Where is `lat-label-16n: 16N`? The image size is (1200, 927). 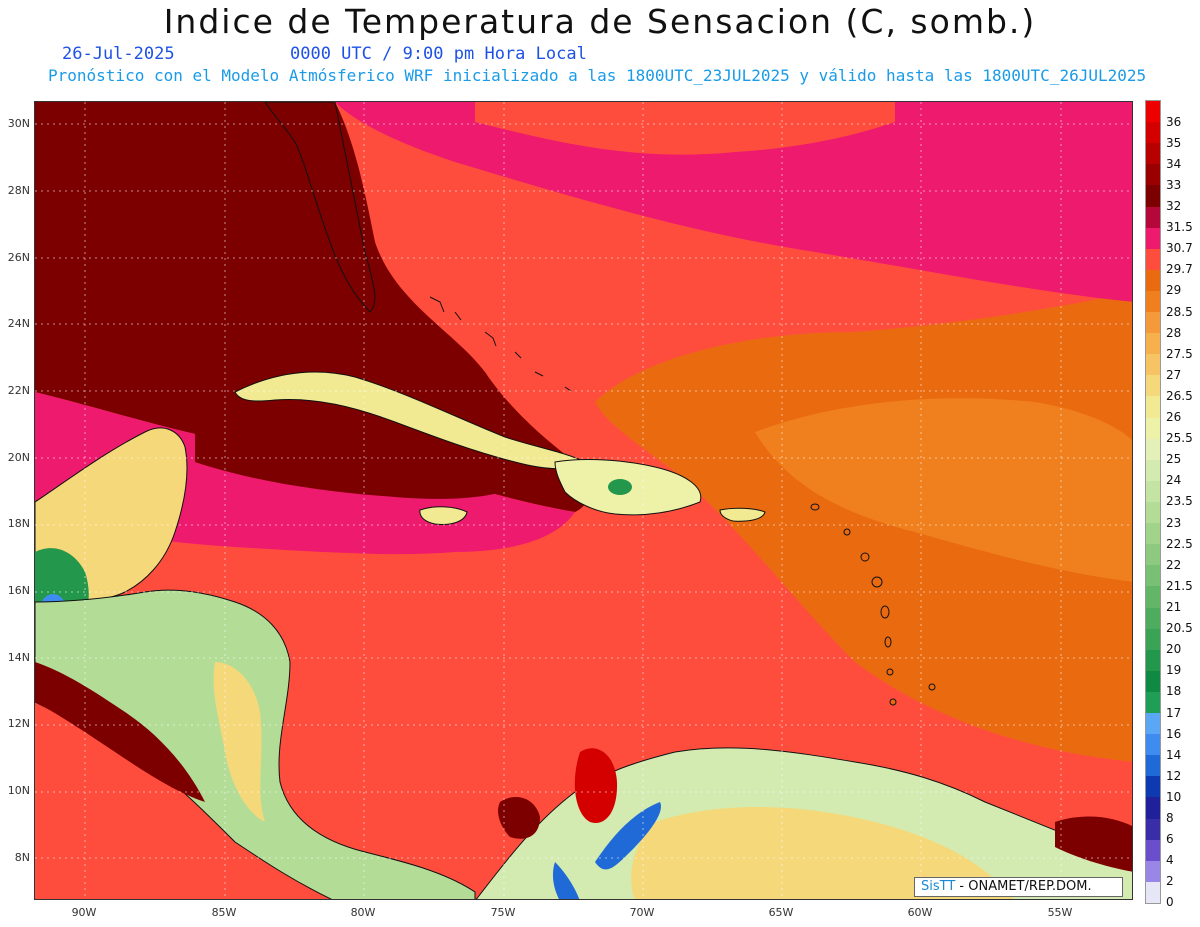 lat-label-16n: 16N is located at coordinates (18, 590).